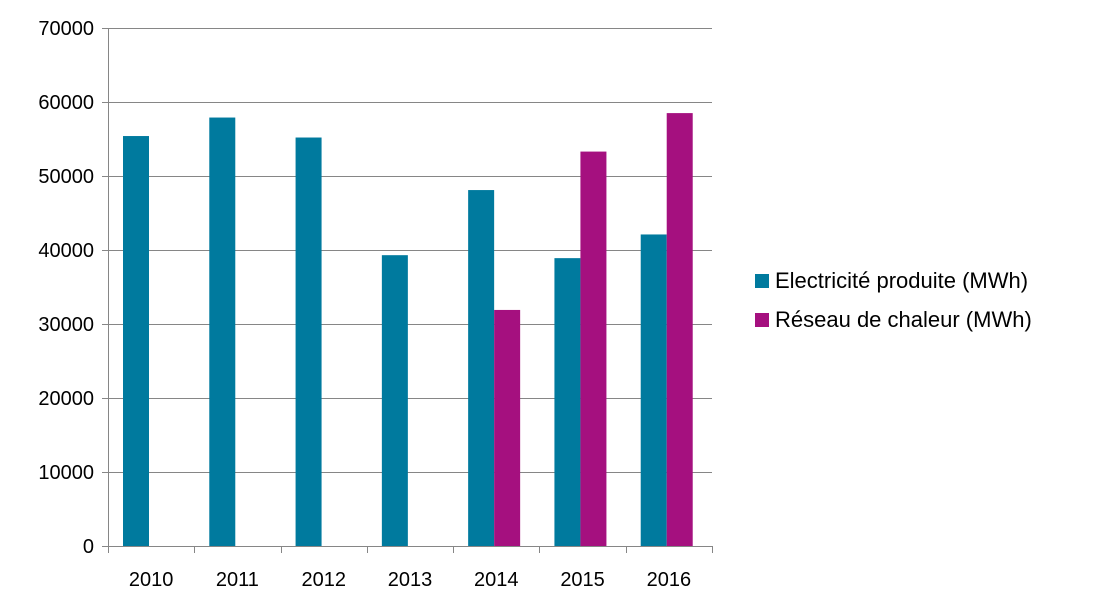 The image size is (1119, 590). Describe the element at coordinates (66, 251) in the screenshot. I see `y-tick-label: 40000` at that location.